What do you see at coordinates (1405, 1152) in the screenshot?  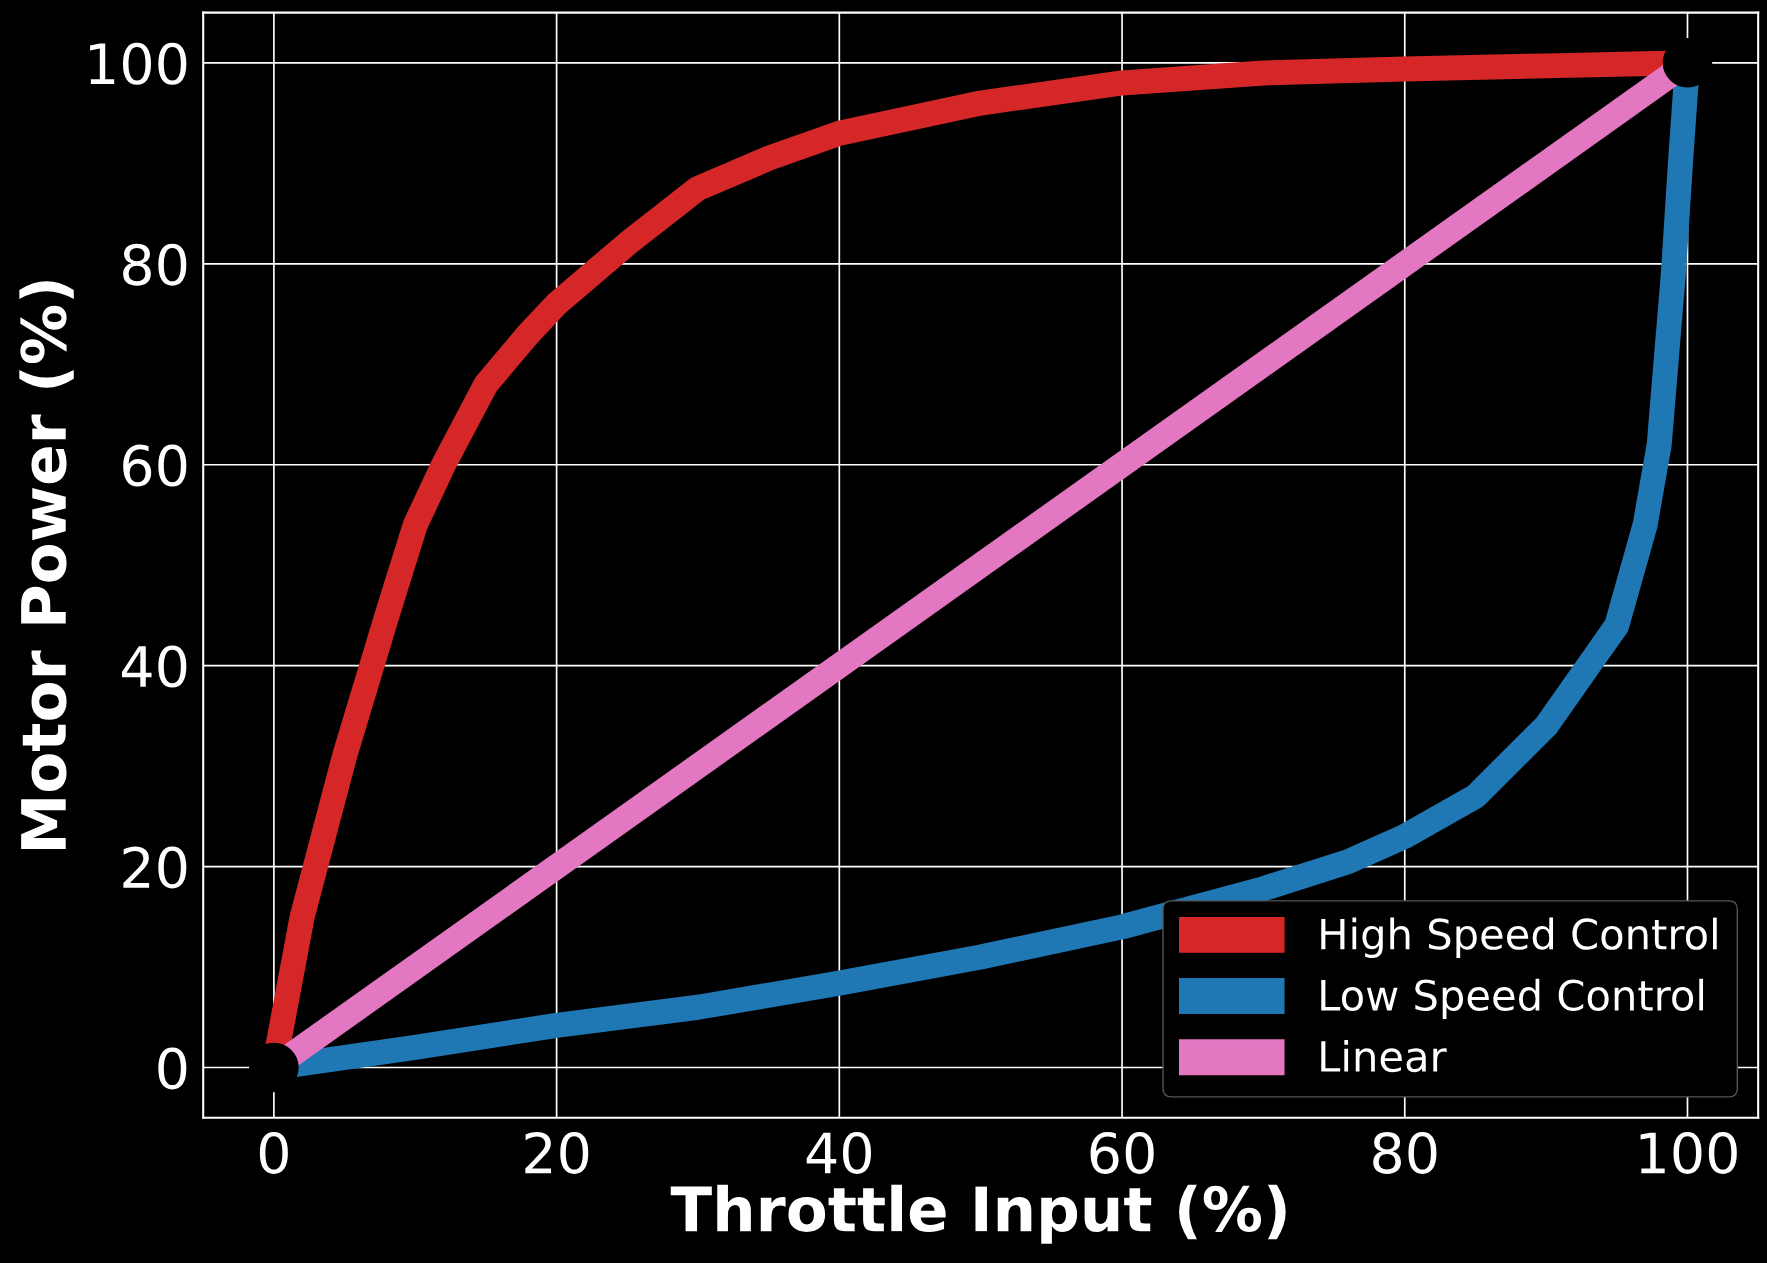 I see `x-tick-label: 80` at bounding box center [1405, 1152].